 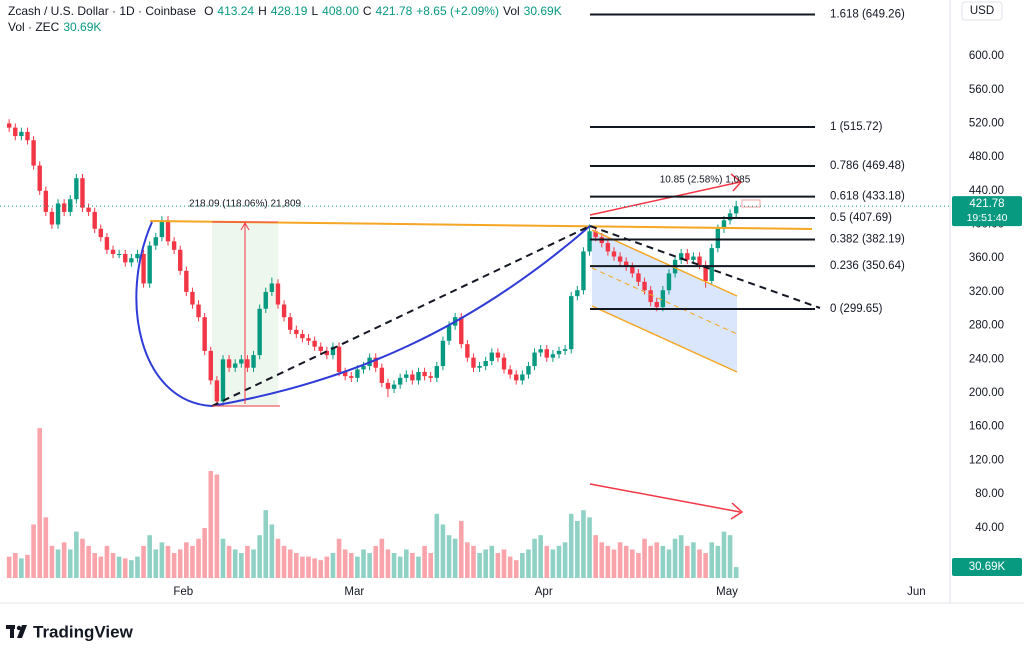 I want to click on fib-label: 0.618 (433.18), so click(x=867, y=197).